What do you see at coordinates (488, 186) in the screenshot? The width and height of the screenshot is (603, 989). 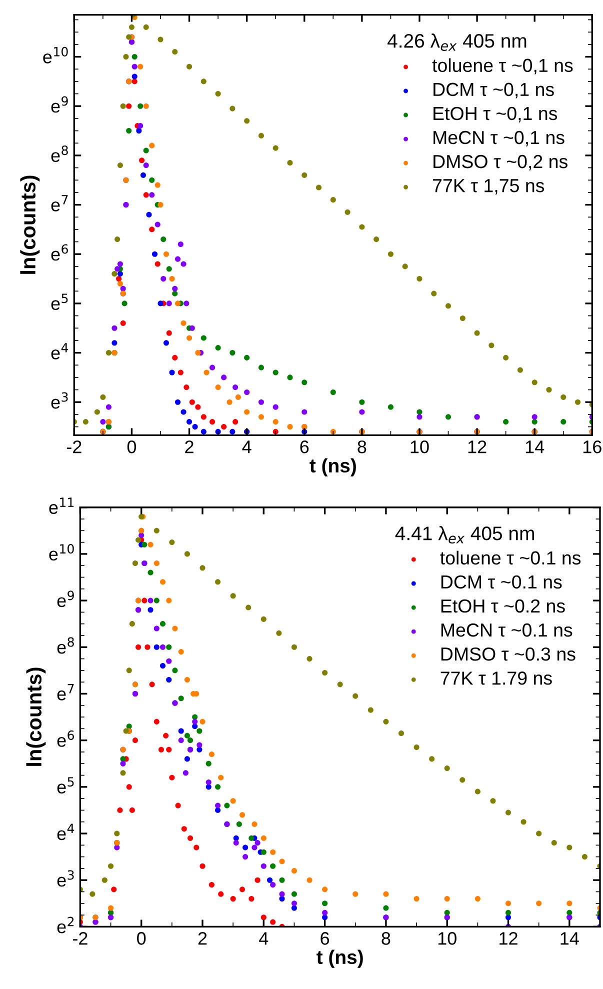 I see `legend-label: 77K τ 1,75 ns` at bounding box center [488, 186].